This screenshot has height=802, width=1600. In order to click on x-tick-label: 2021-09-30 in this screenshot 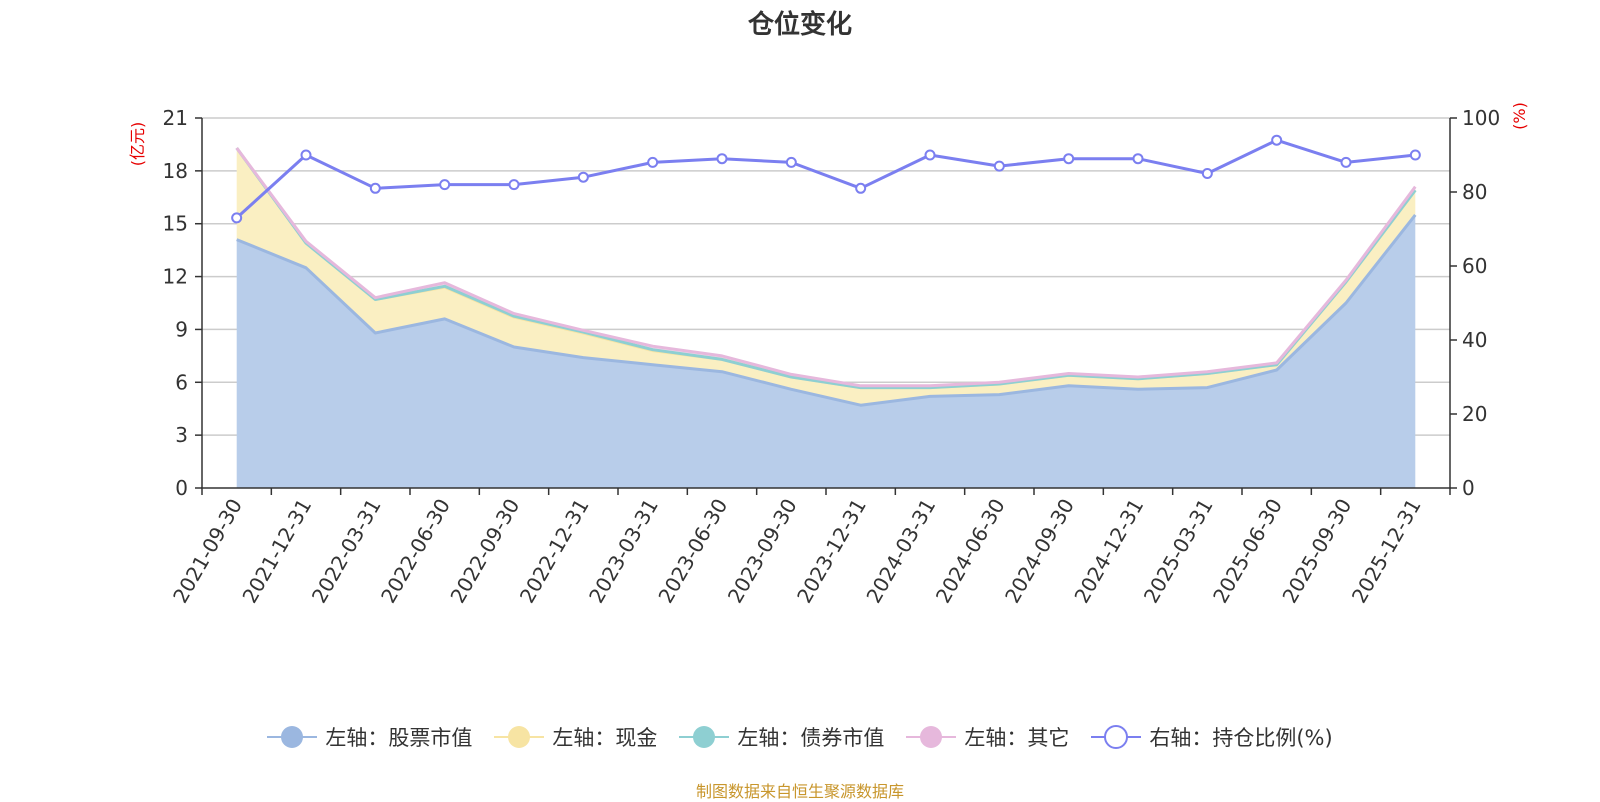, I will do `click(207, 551)`.